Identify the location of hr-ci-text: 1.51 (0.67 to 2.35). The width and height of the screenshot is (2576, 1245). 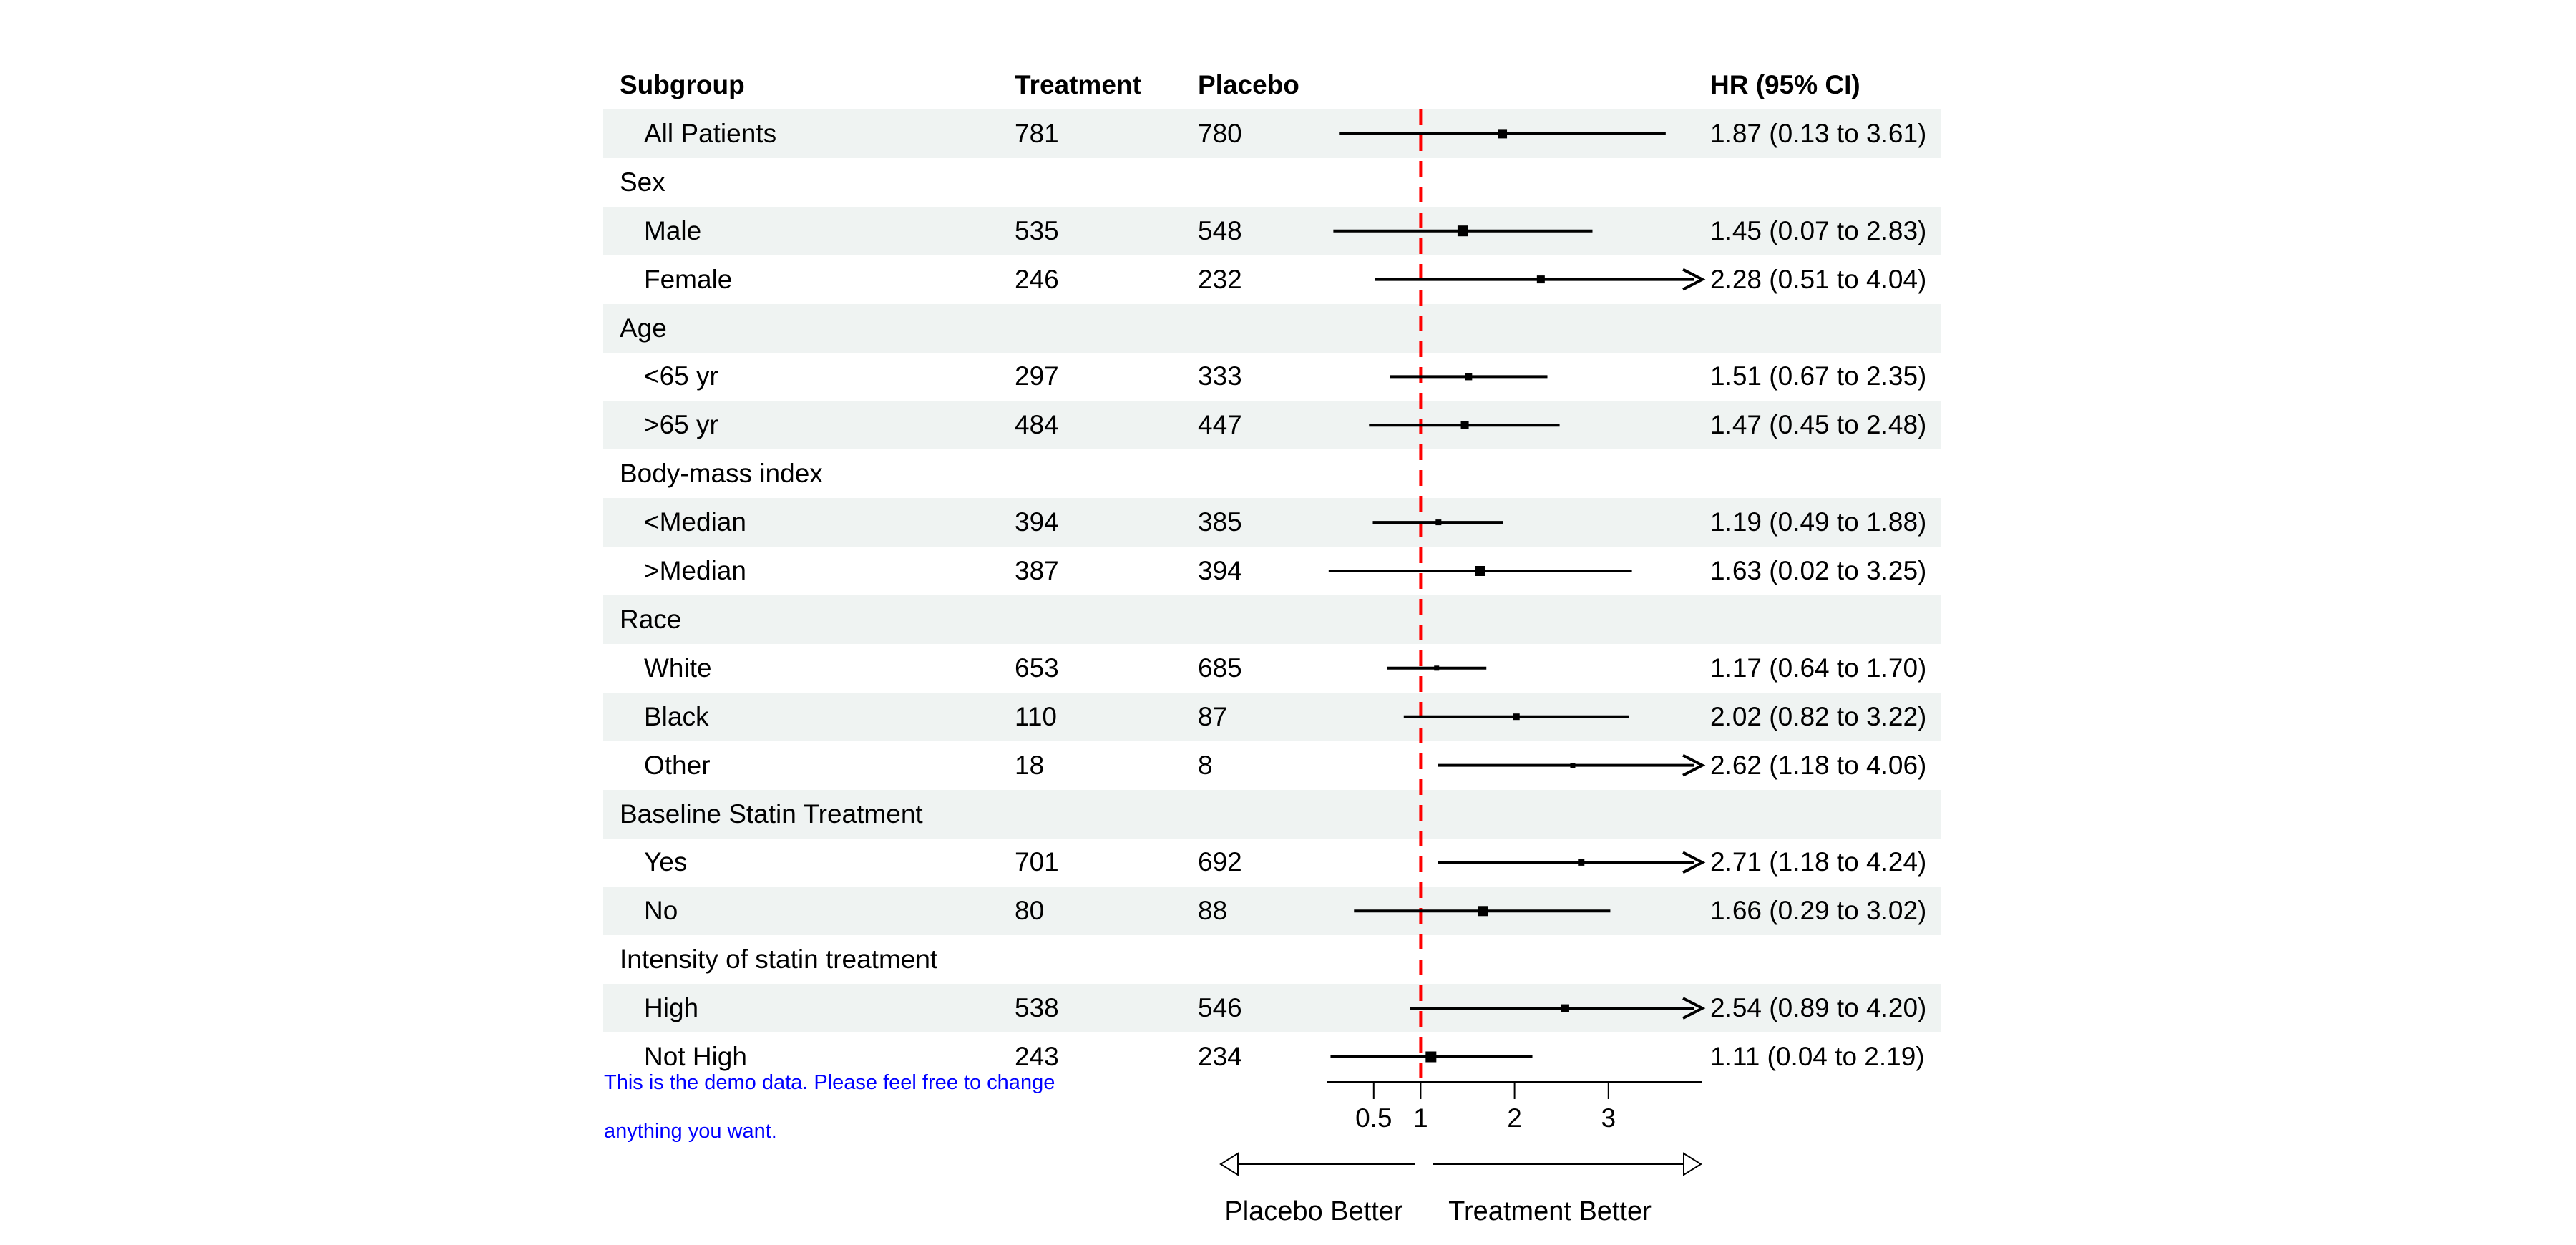
(1818, 376).